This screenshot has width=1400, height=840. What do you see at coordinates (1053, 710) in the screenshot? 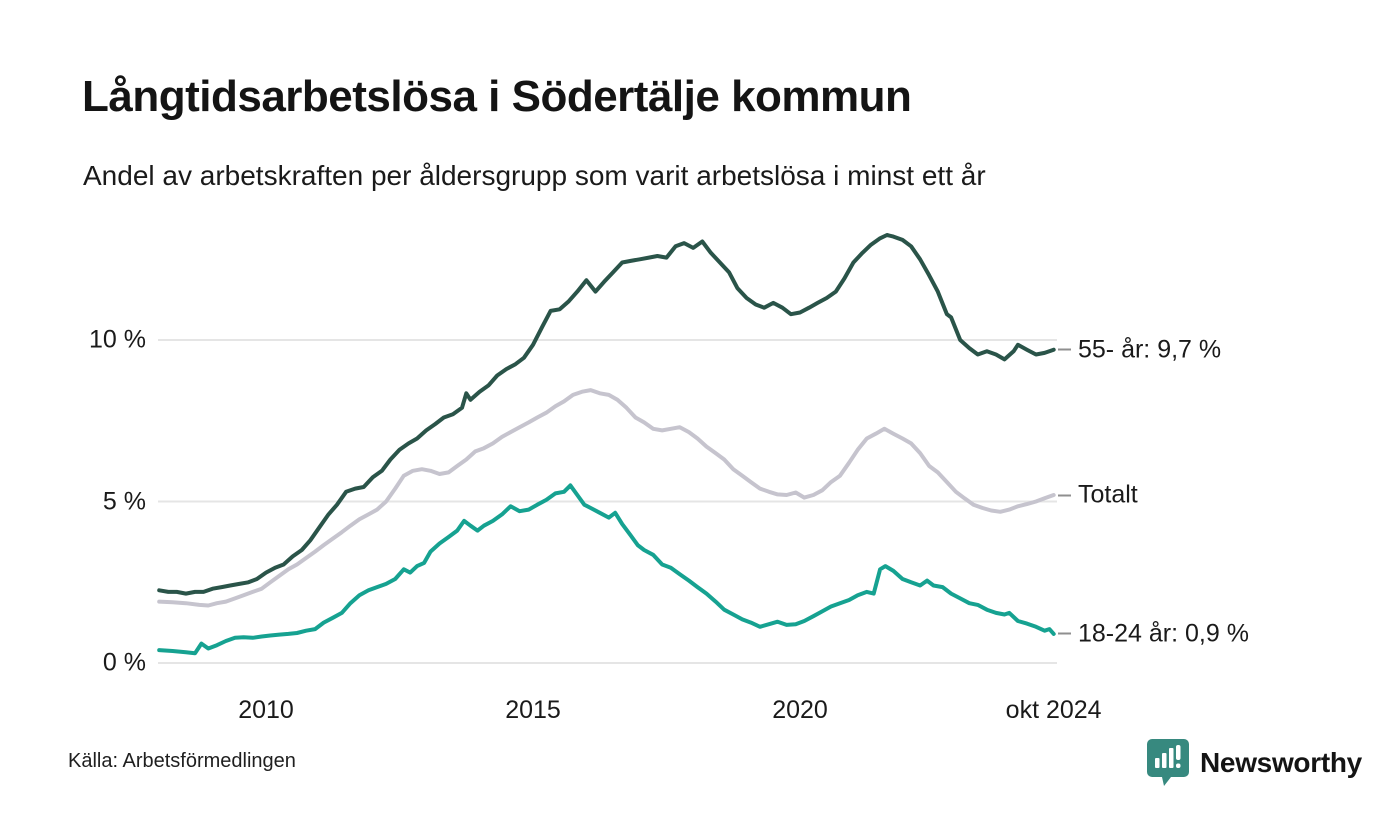
I see `x-tick-label-okt-2024: okt 2024` at bounding box center [1053, 710].